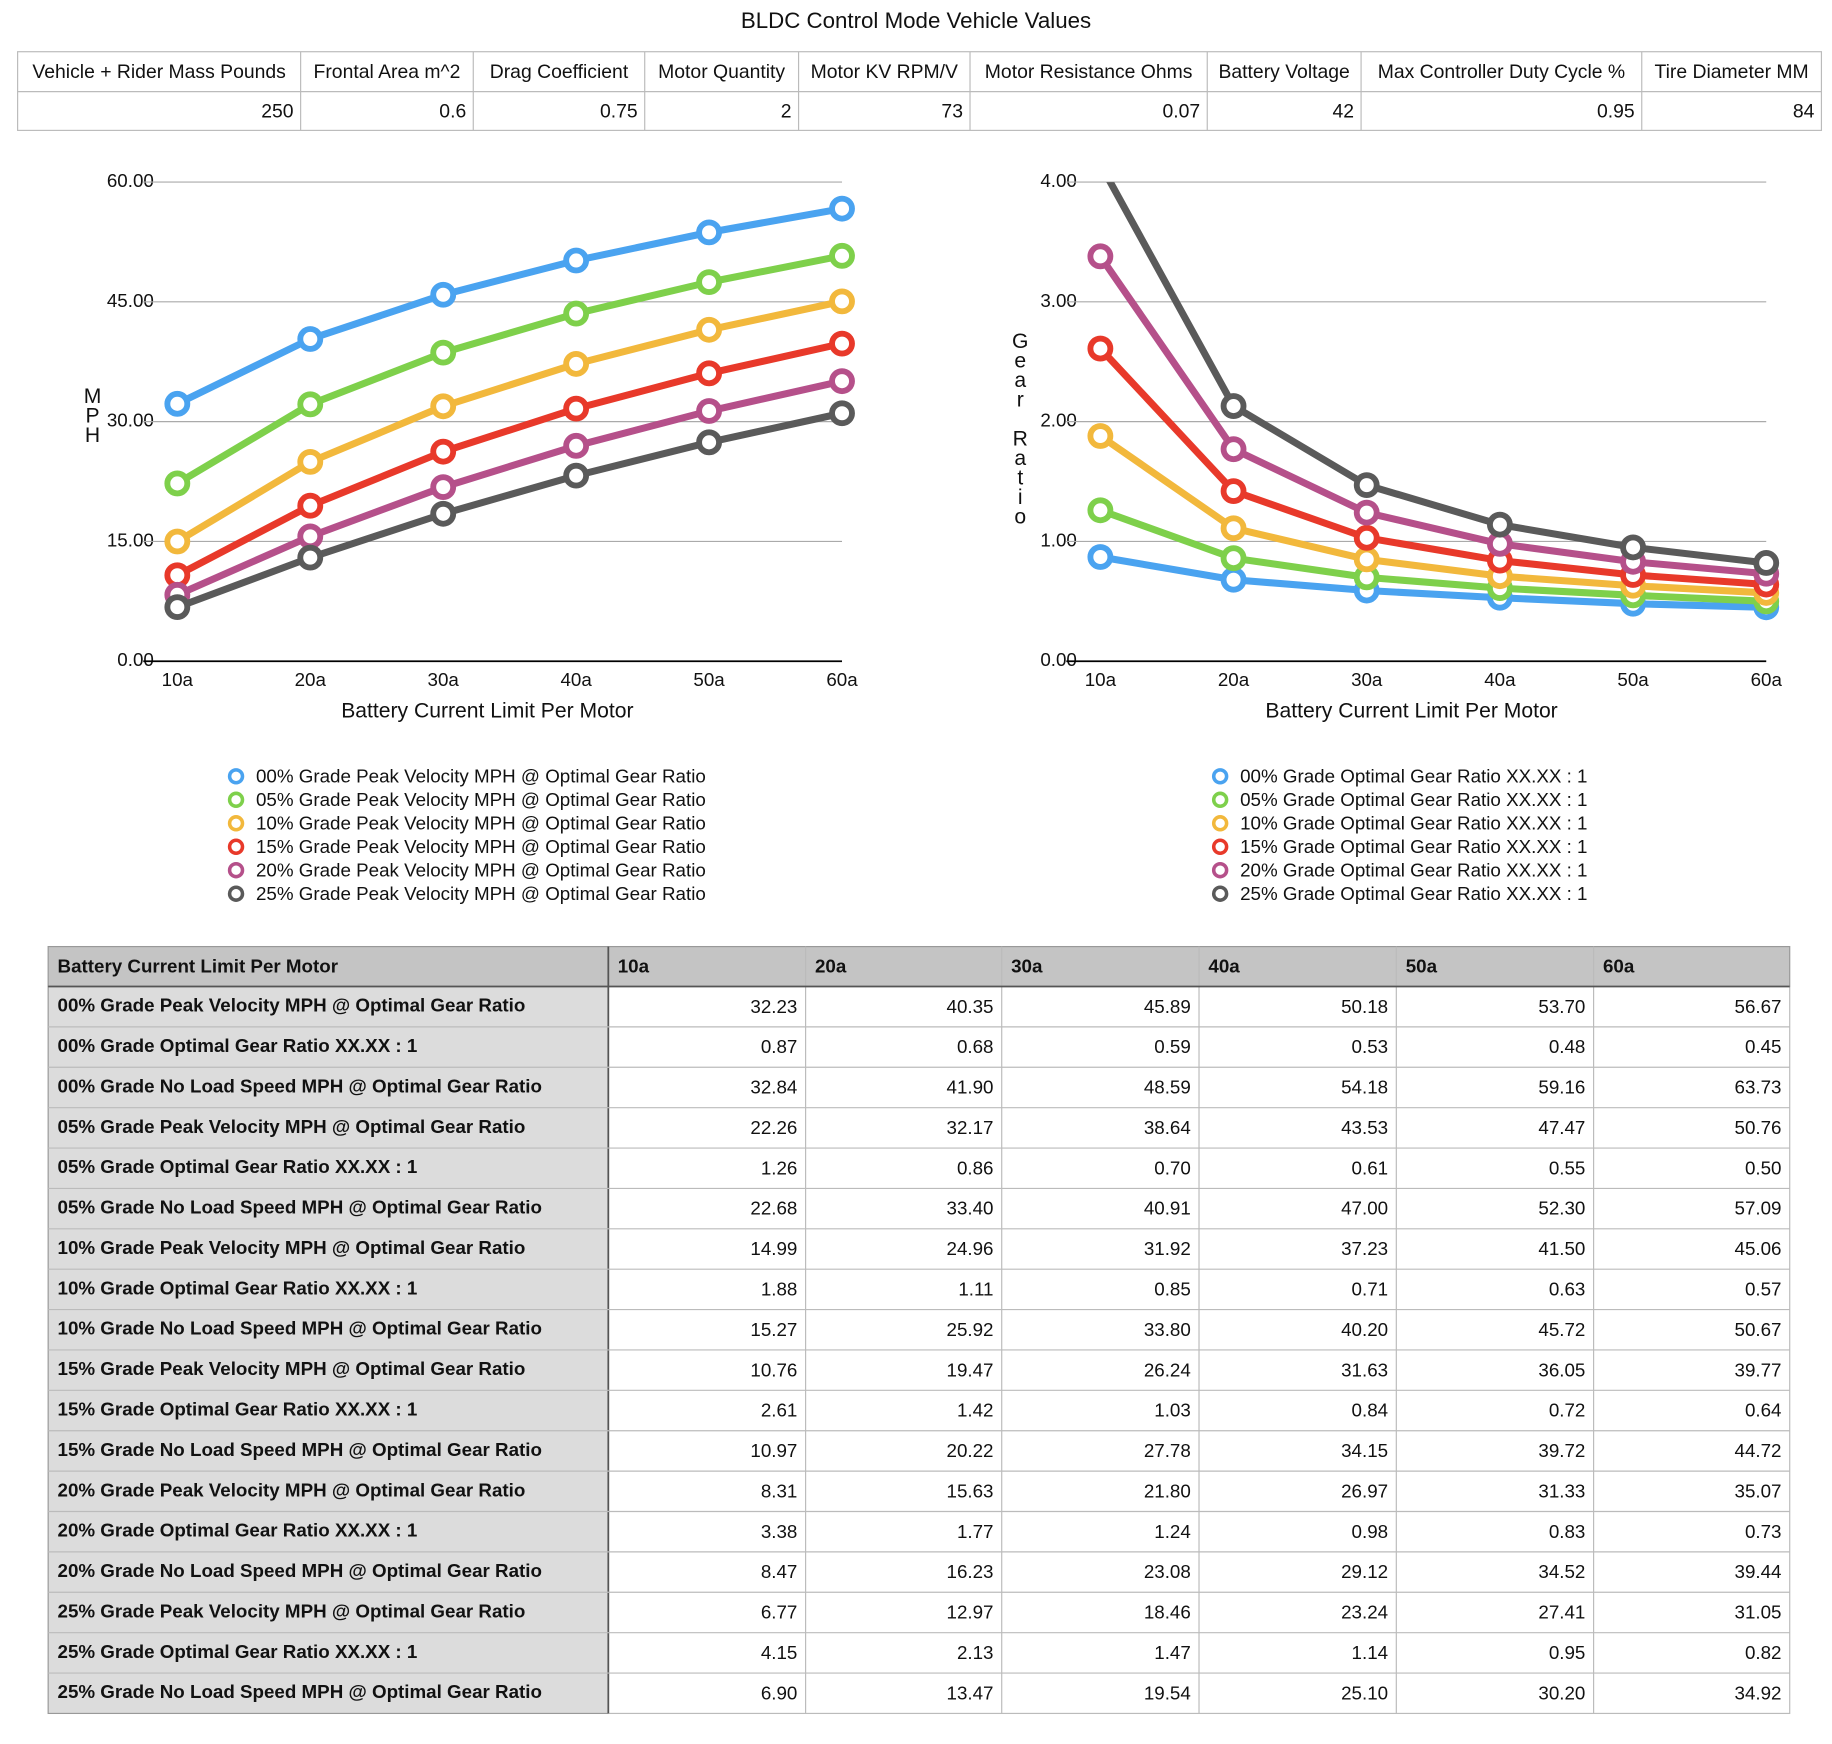  I want to click on table-cell: 39.77, so click(1758, 1369).